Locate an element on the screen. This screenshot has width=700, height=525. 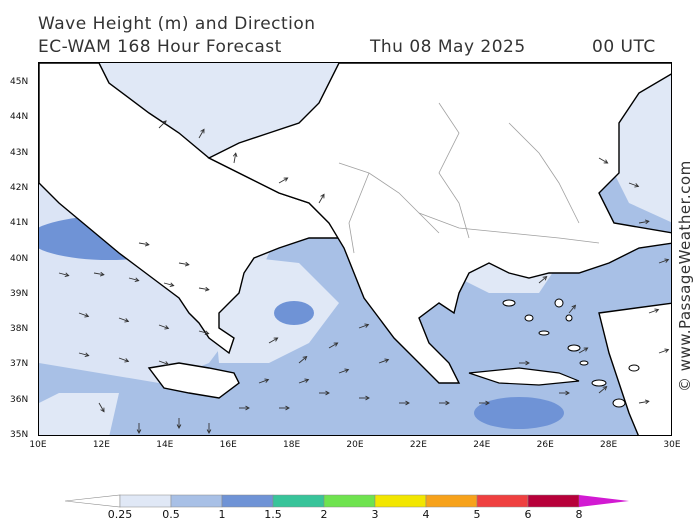
lat-label: 39N is located at coordinates (19, 293).